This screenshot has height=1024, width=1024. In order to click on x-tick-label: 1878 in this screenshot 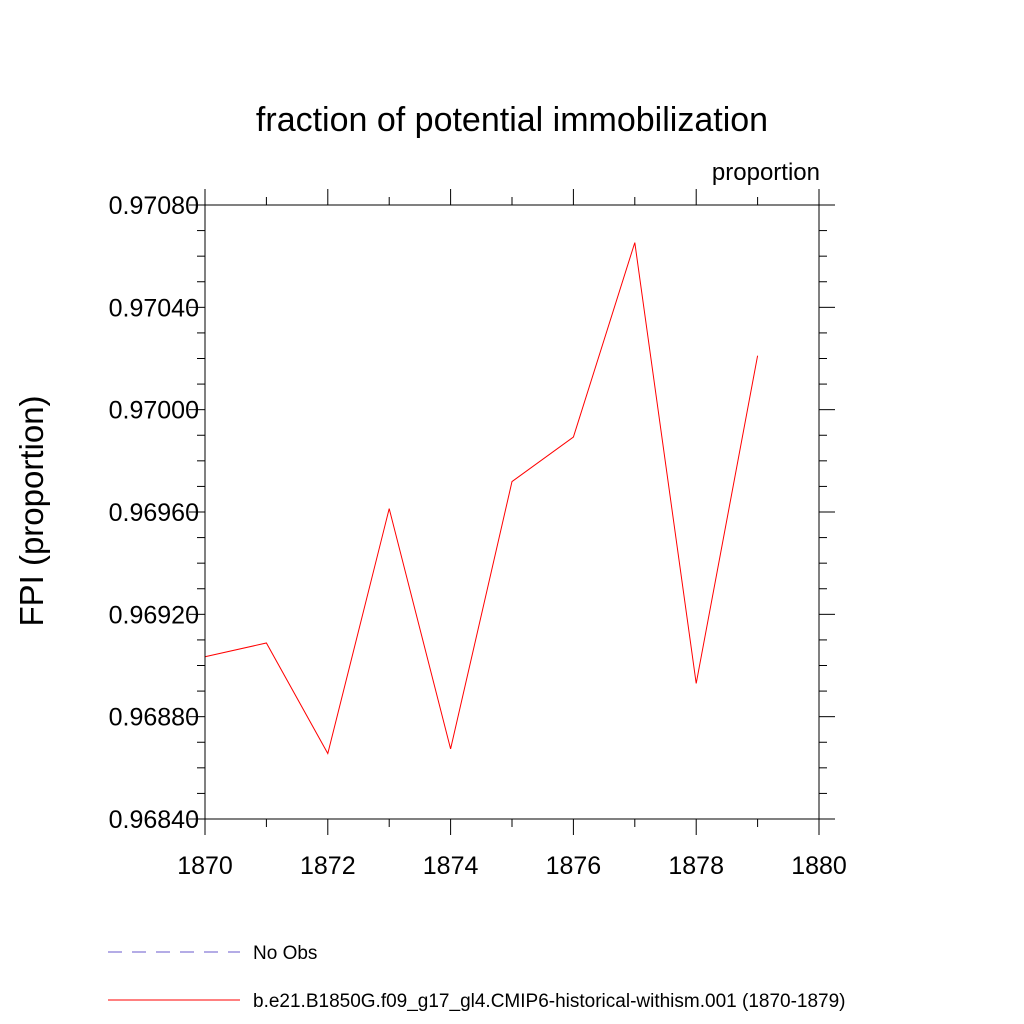, I will do `click(696, 866)`.